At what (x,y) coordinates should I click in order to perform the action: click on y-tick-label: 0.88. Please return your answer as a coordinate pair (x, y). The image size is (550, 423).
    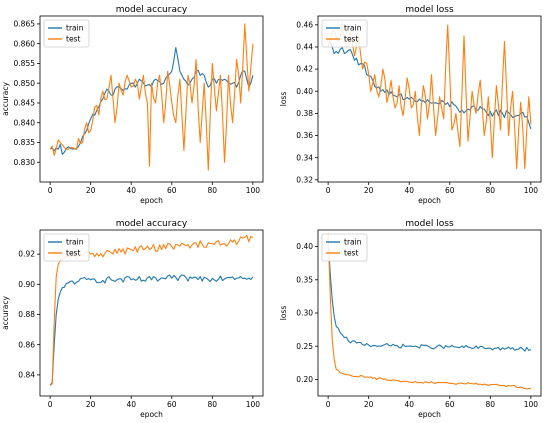
    Looking at the image, I should click on (26, 314).